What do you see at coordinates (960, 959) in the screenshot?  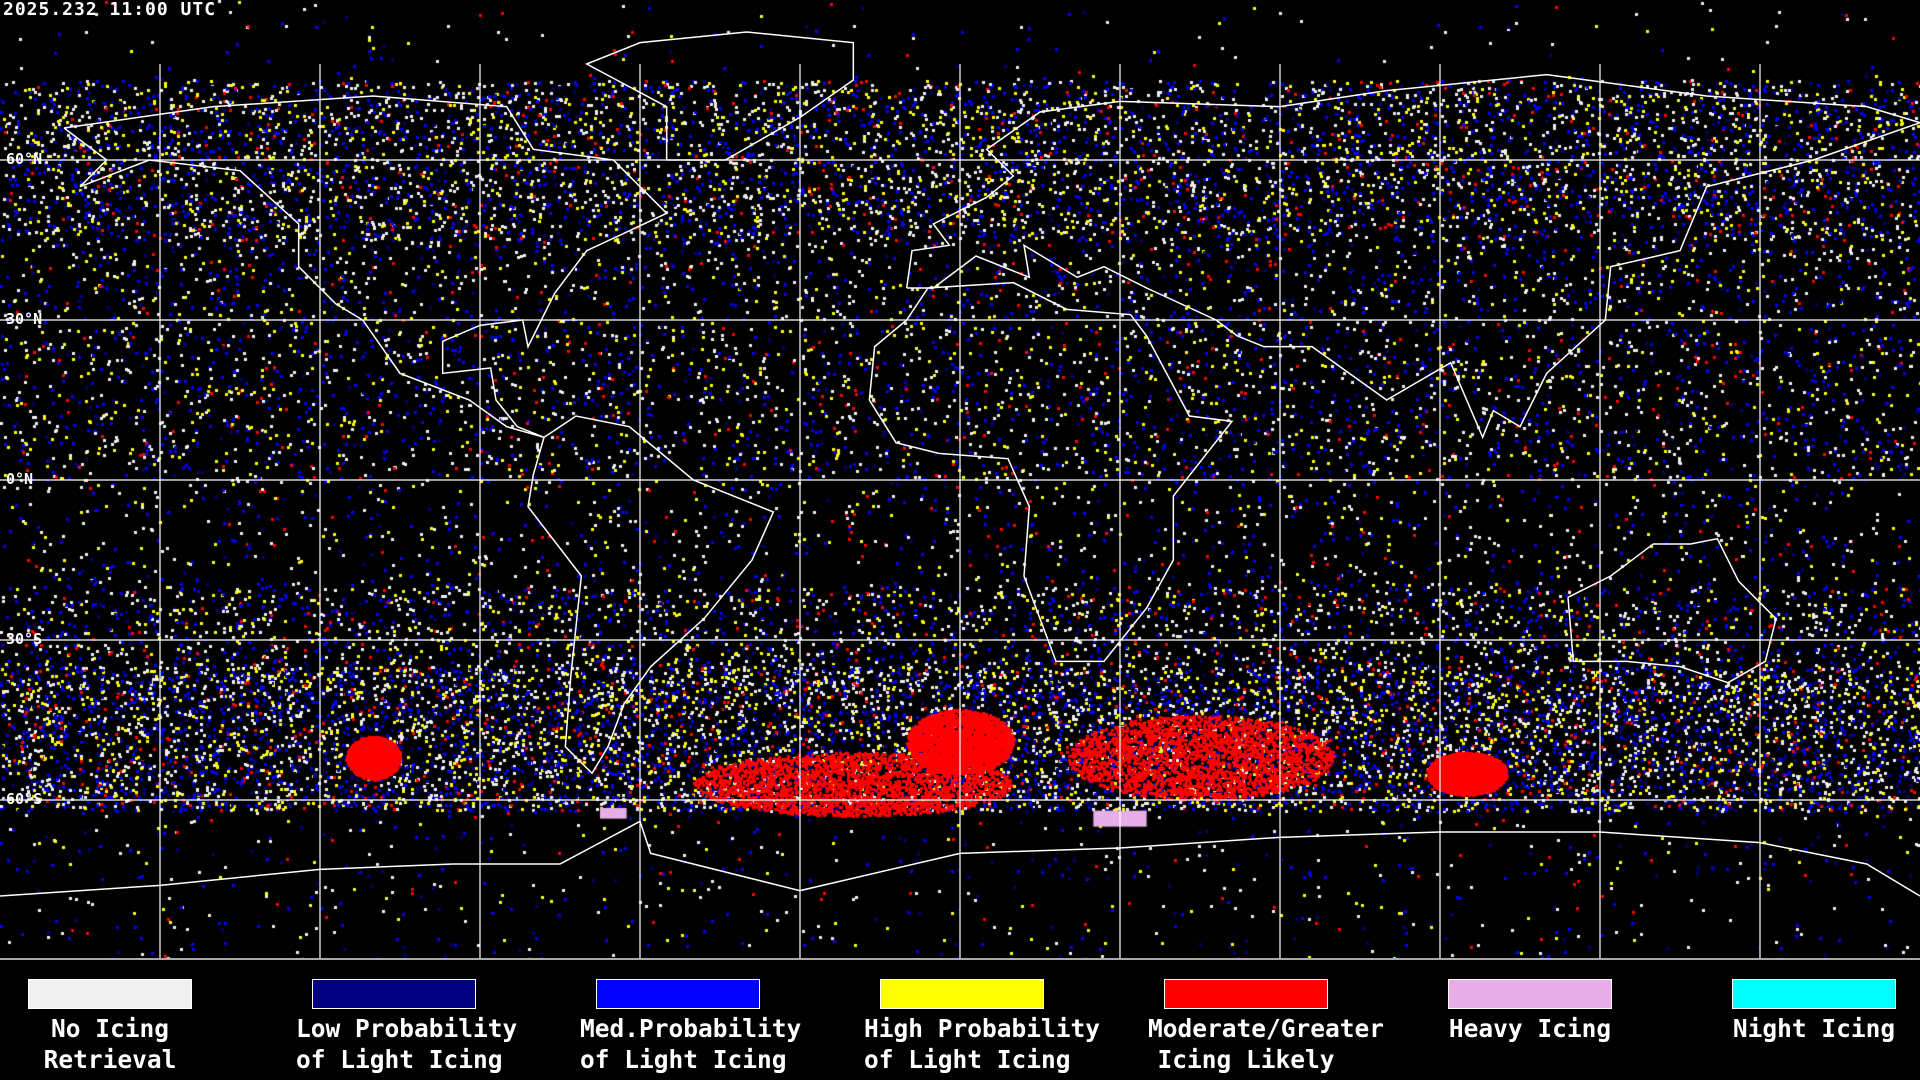 I see `map-border` at bounding box center [960, 959].